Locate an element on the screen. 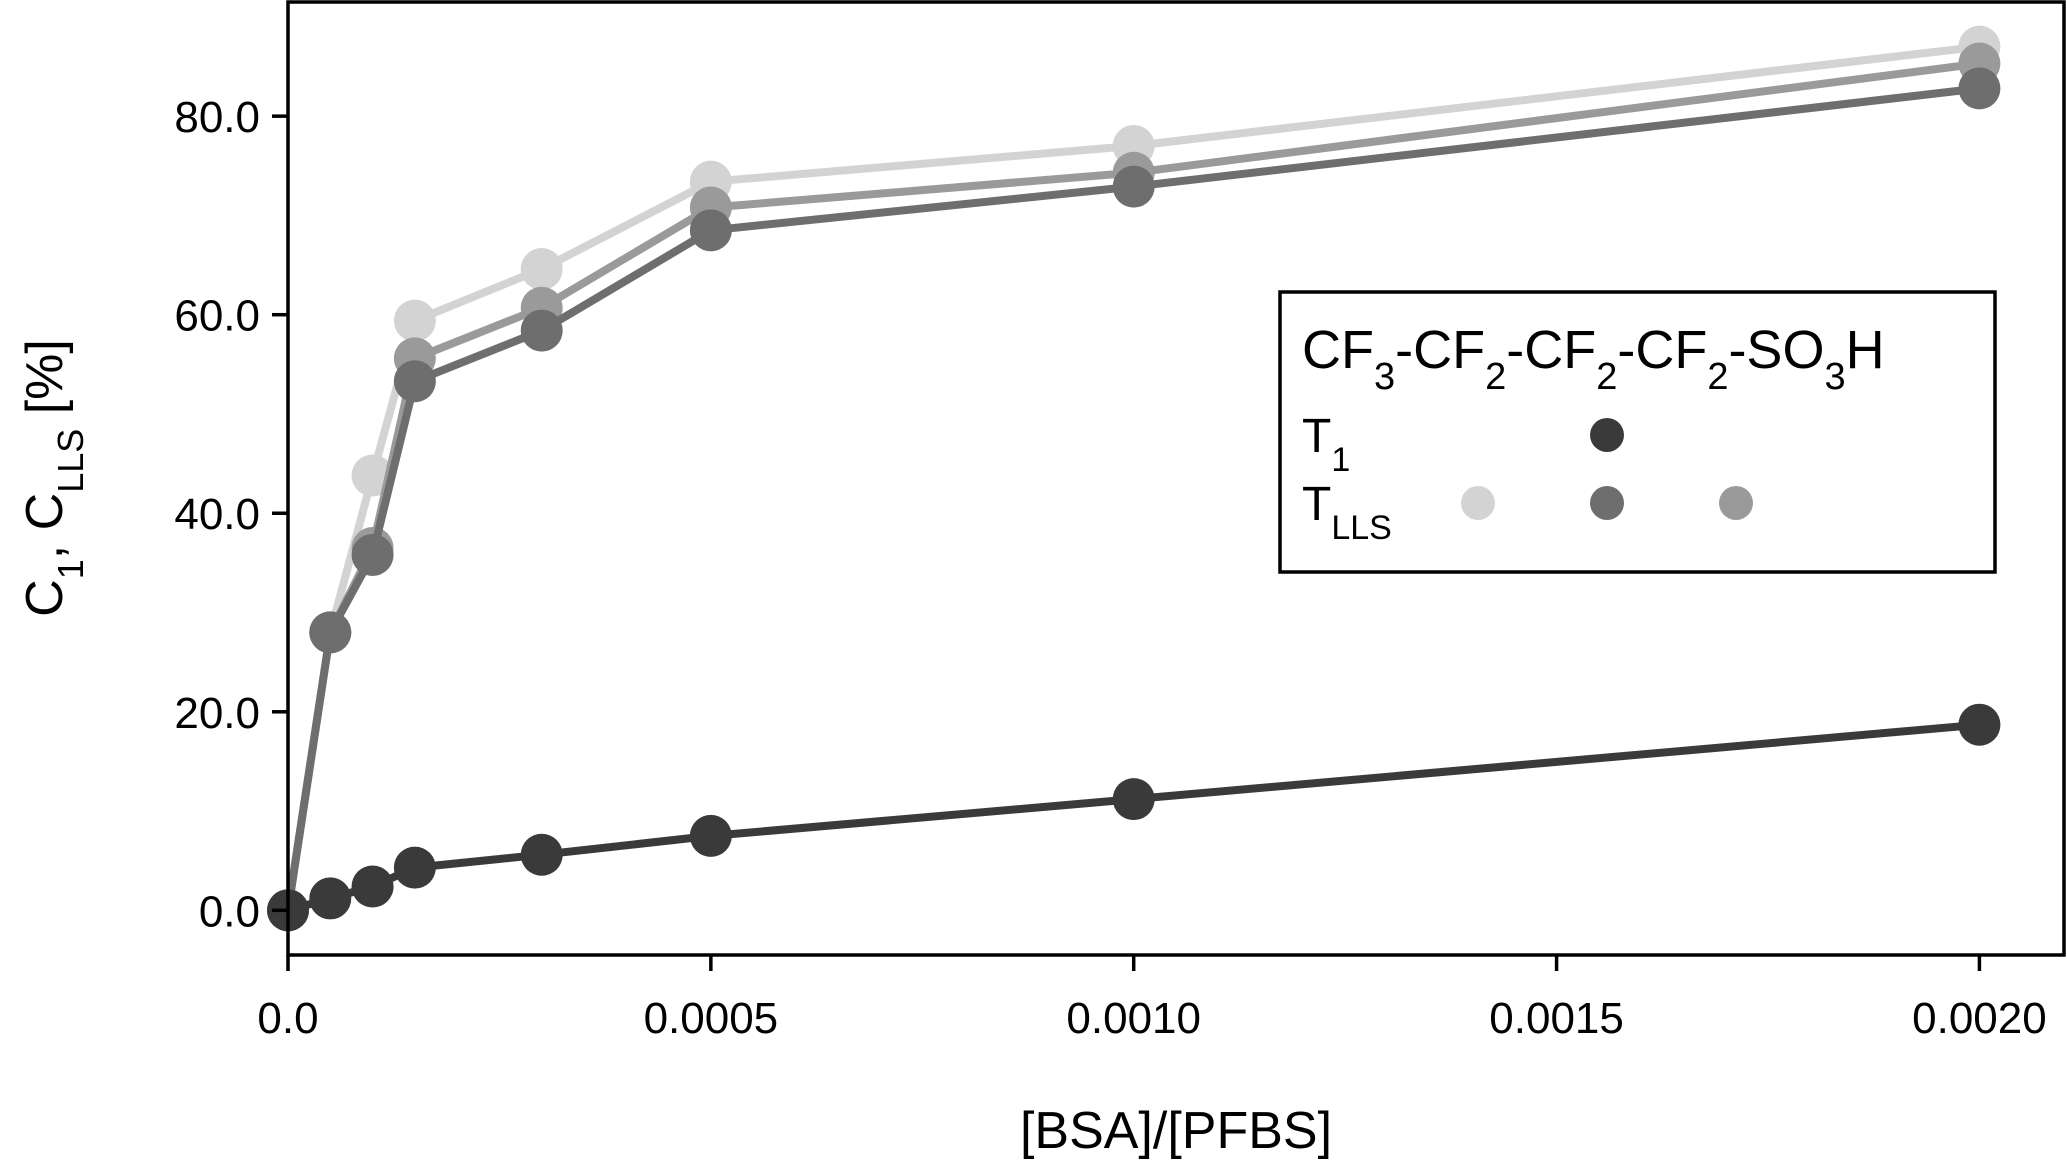  legend-box is located at coordinates (1637, 432).